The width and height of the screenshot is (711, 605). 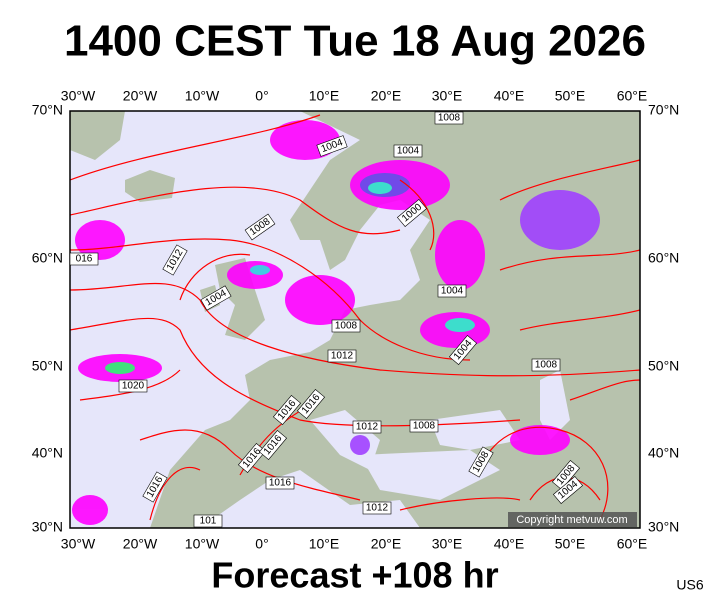 I want to click on lat-label-left: 70°N, so click(x=47, y=110).